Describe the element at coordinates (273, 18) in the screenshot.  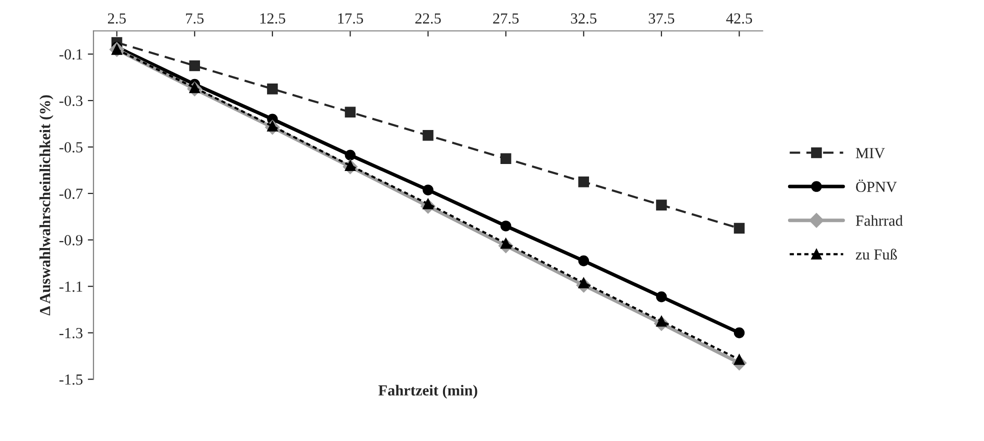
I see `x-tick-label: 12.5` at that location.